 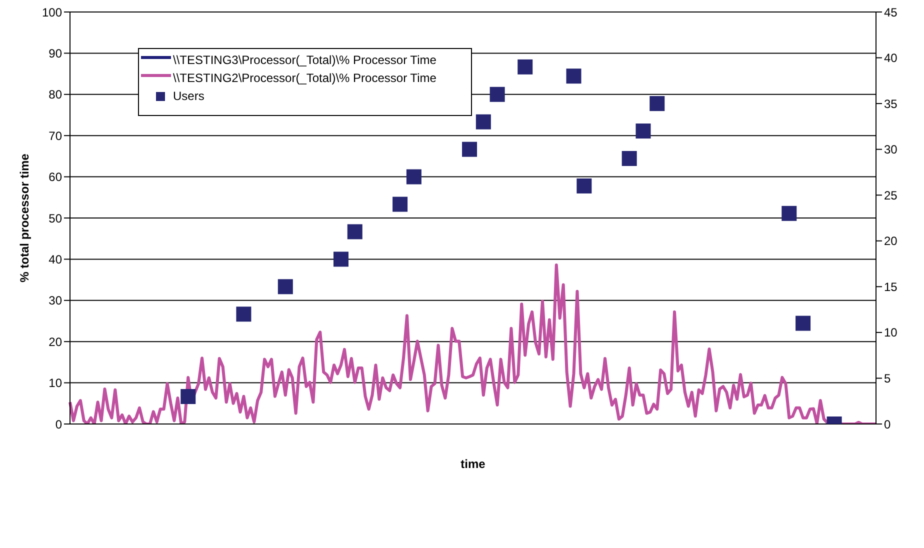 I want to click on y-tick-label: 0, so click(x=58, y=424).